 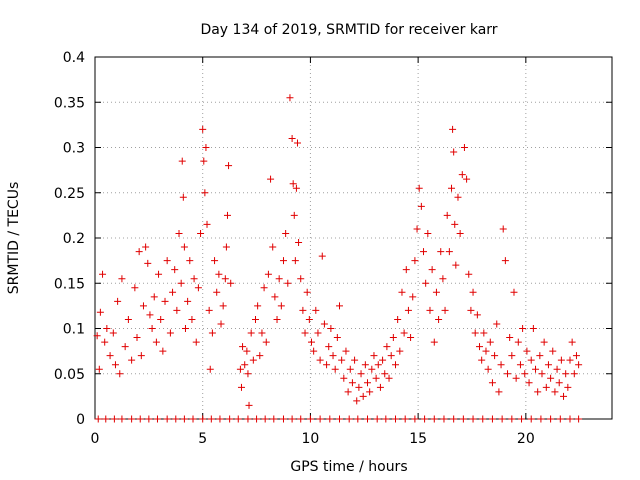 What do you see at coordinates (74, 239) in the screenshot?
I see `y-tick-label: 0.2` at bounding box center [74, 239].